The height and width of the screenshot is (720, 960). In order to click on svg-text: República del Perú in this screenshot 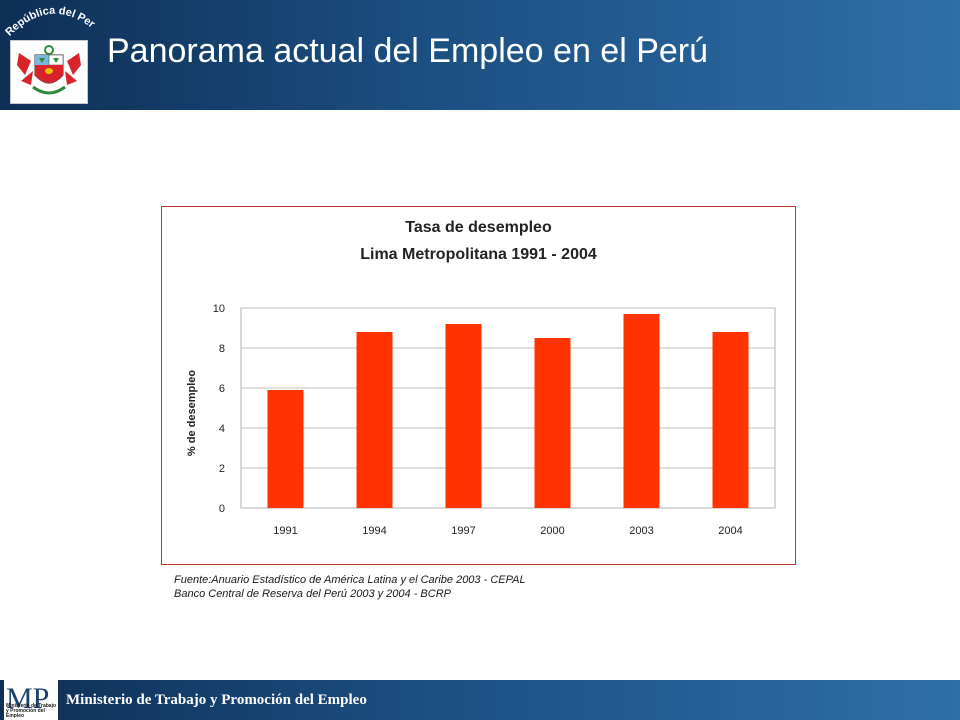, I will do `click(49, 19)`.